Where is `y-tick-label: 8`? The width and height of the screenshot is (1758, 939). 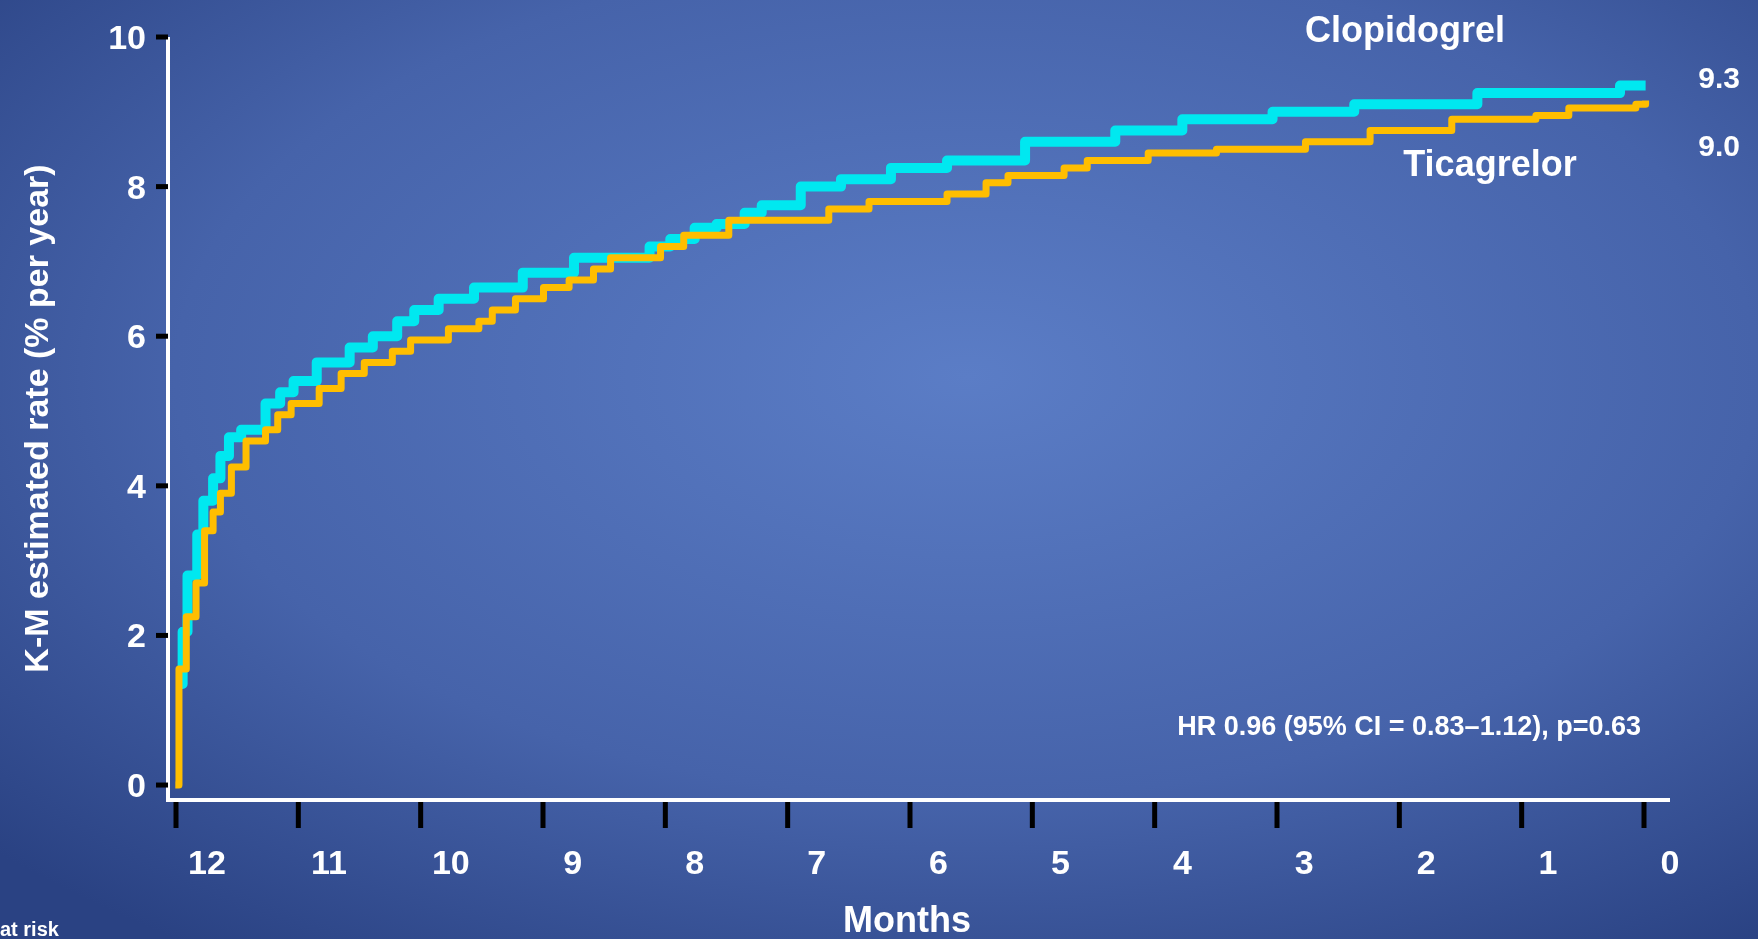
y-tick-label: 8 is located at coordinates (136, 186).